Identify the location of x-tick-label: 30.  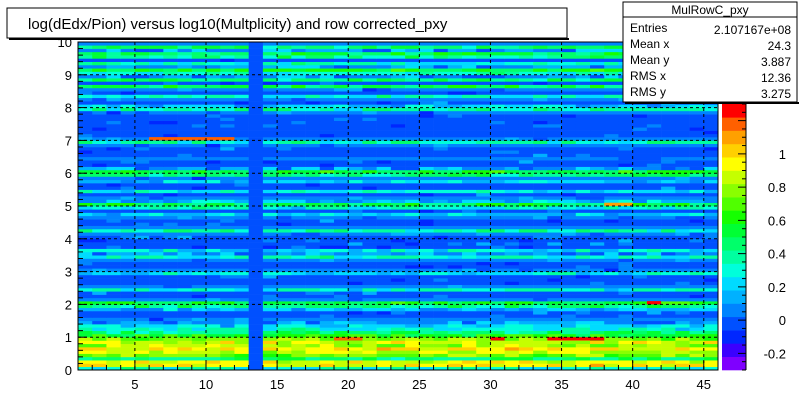
(490, 384).